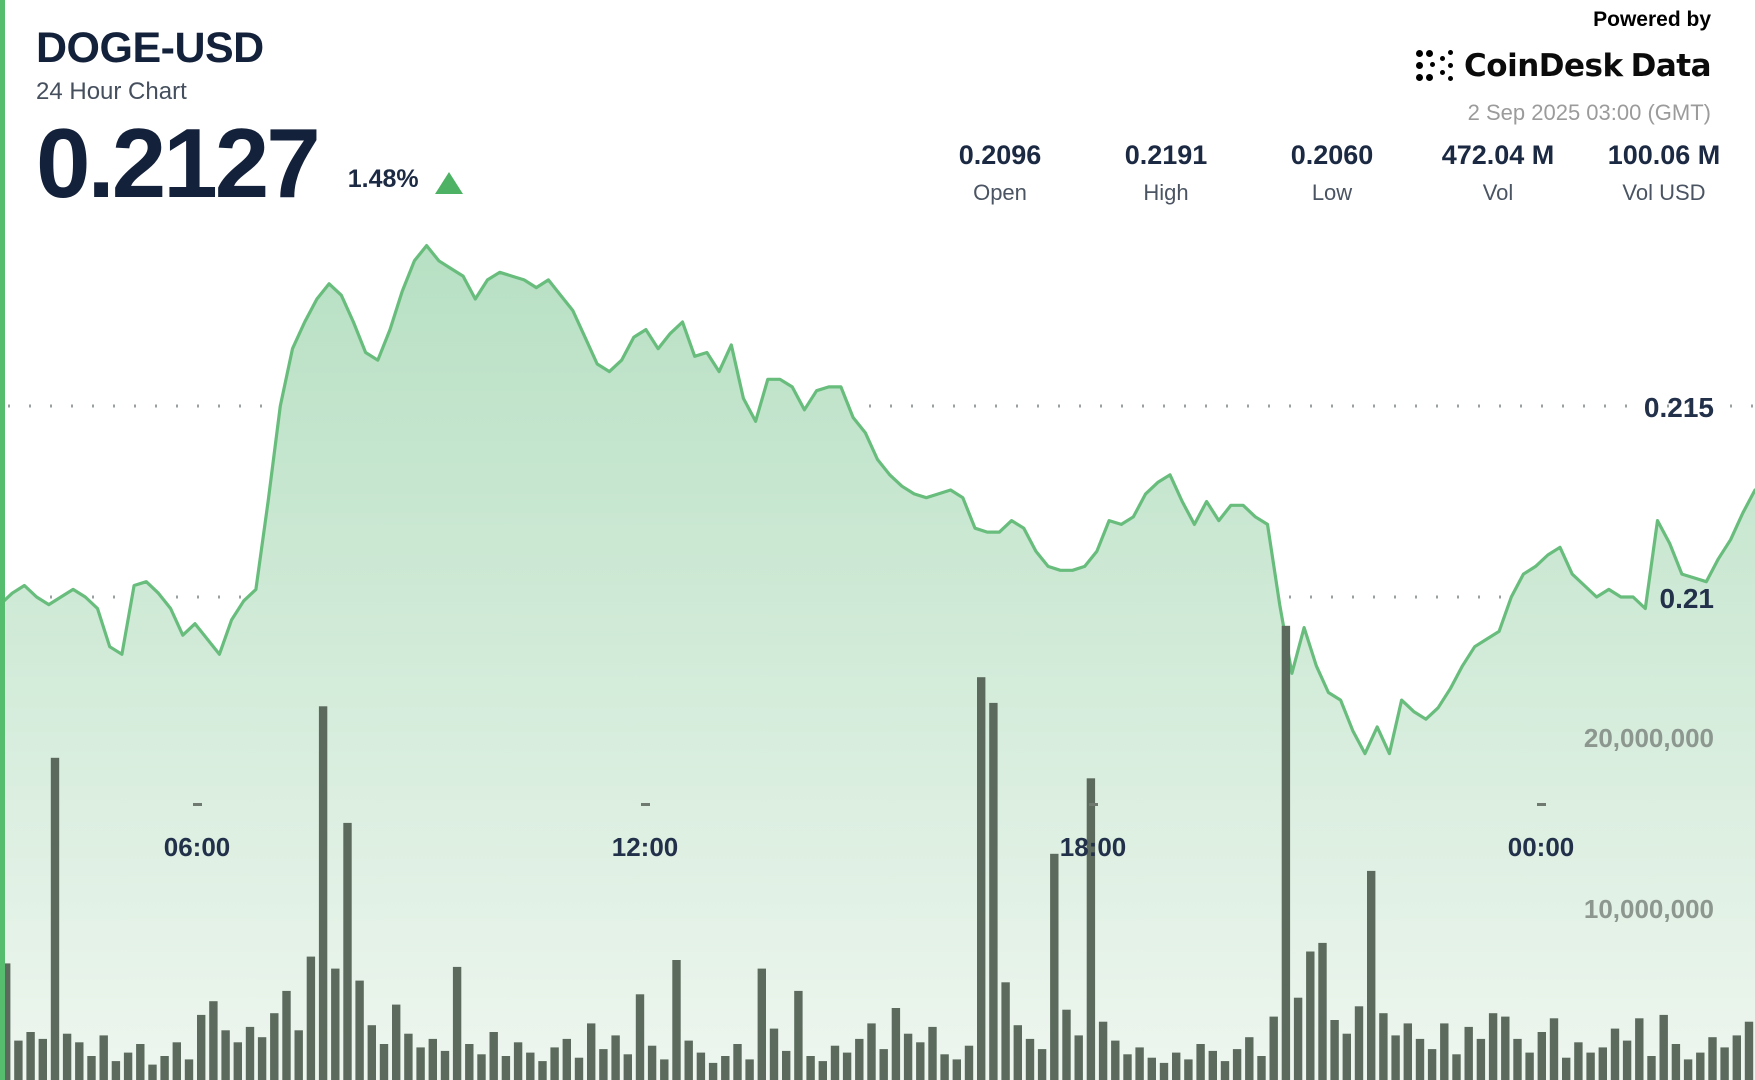 The image size is (1755, 1080). What do you see at coordinates (111, 92) in the screenshot?
I see `chart-subtitle: 24 Hour Chart` at bounding box center [111, 92].